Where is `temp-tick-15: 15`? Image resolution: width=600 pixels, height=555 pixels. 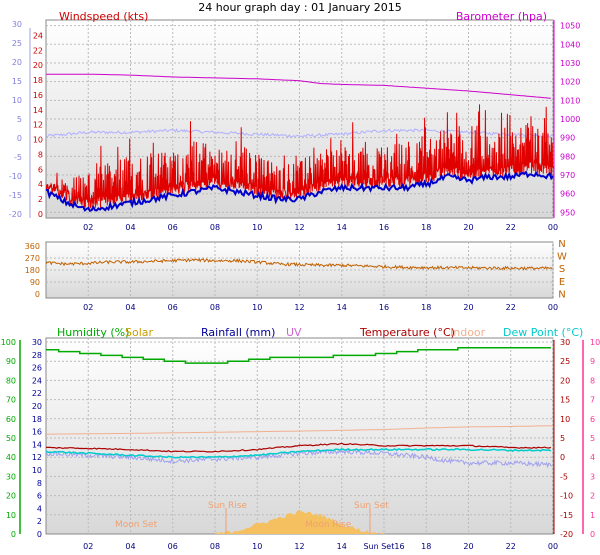
temp-tick-15: 15 is located at coordinates (17, 81).